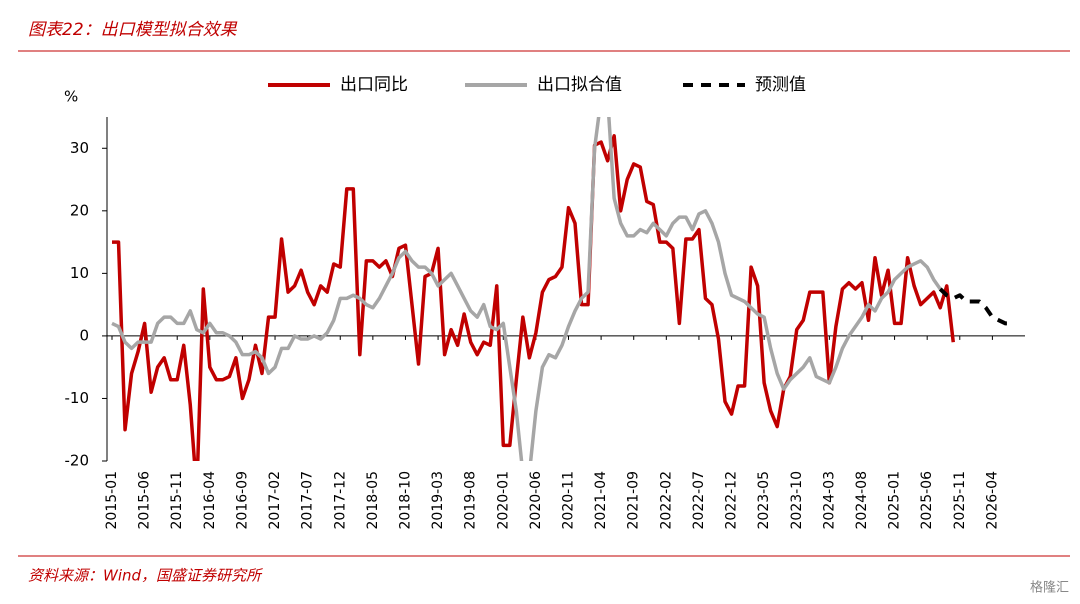  I want to click on chart-title: 图表22：出口模型拟合效果, so click(133, 30).